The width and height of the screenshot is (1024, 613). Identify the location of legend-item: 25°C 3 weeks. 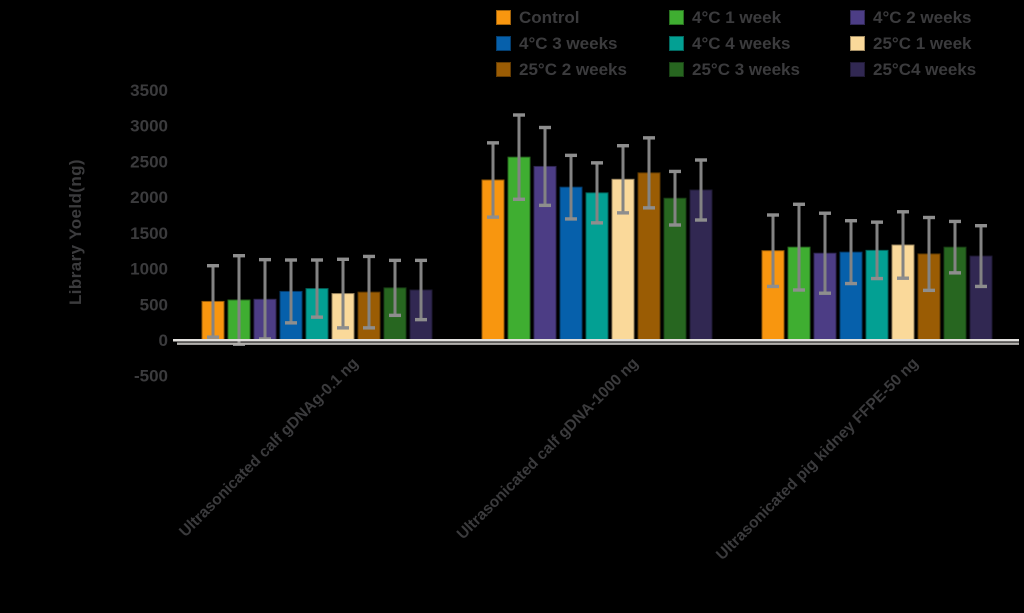
(734, 69).